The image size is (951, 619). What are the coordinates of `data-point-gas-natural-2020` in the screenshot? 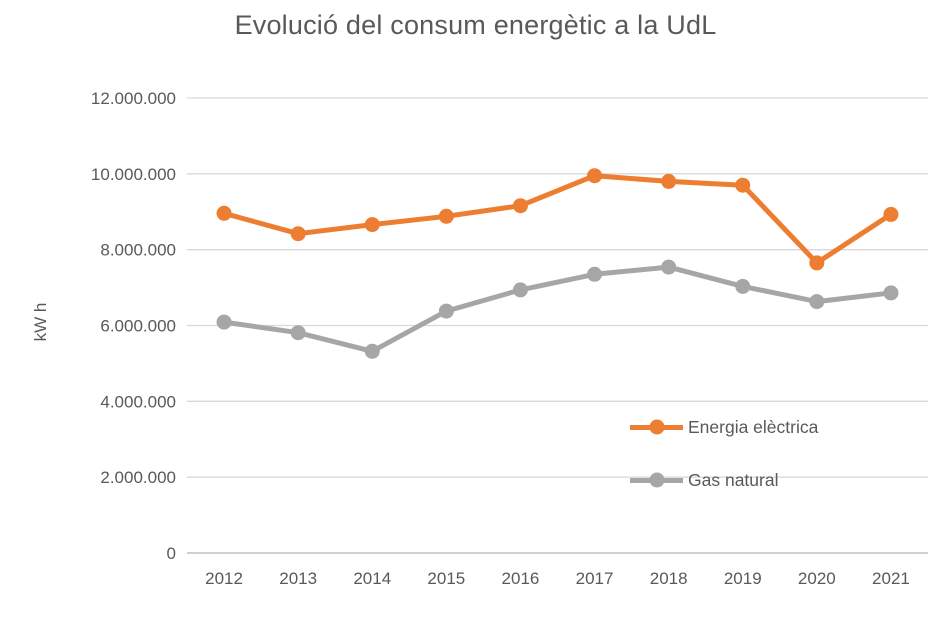 It's located at (817, 302).